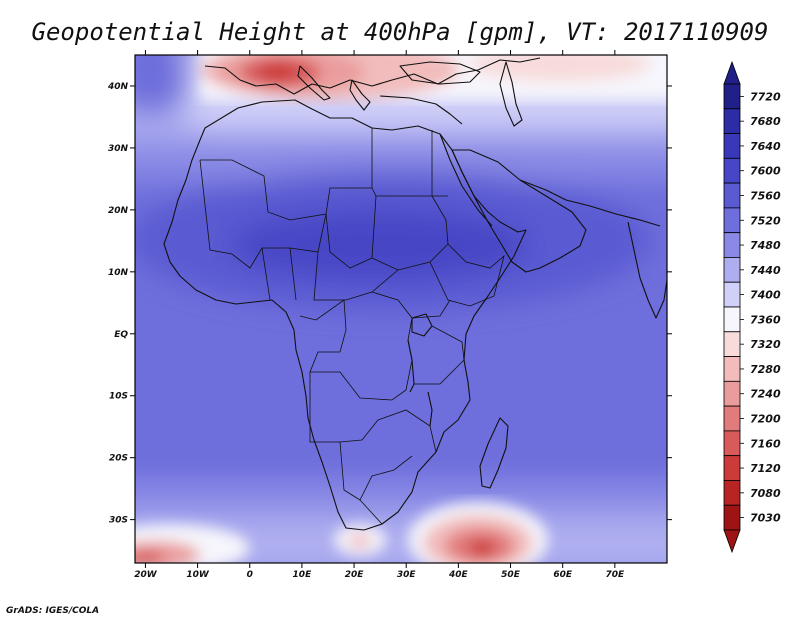 The height and width of the screenshot is (618, 800). What do you see at coordinates (765, 121) in the screenshot?
I see `colorbar-label: 7680` at bounding box center [765, 121].